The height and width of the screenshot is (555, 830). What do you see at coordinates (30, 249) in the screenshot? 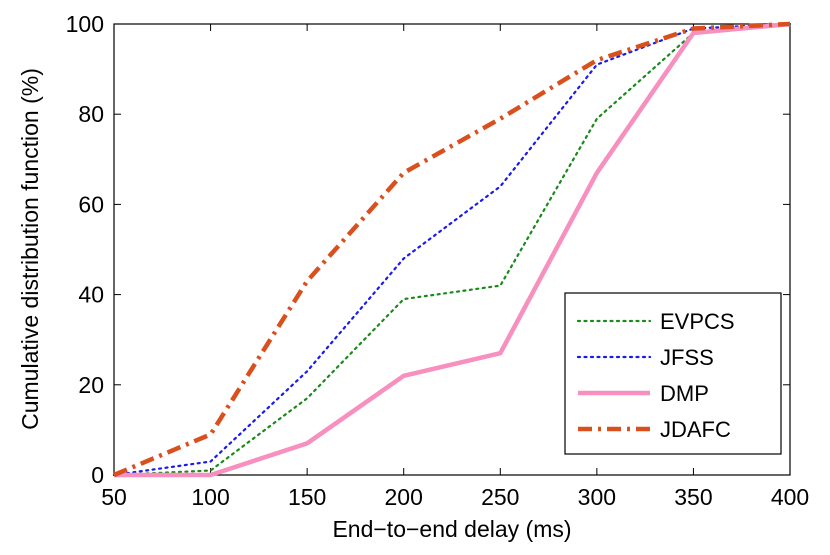
I see `y-axis-label: Cumulative distribution function (%)` at bounding box center [30, 249].